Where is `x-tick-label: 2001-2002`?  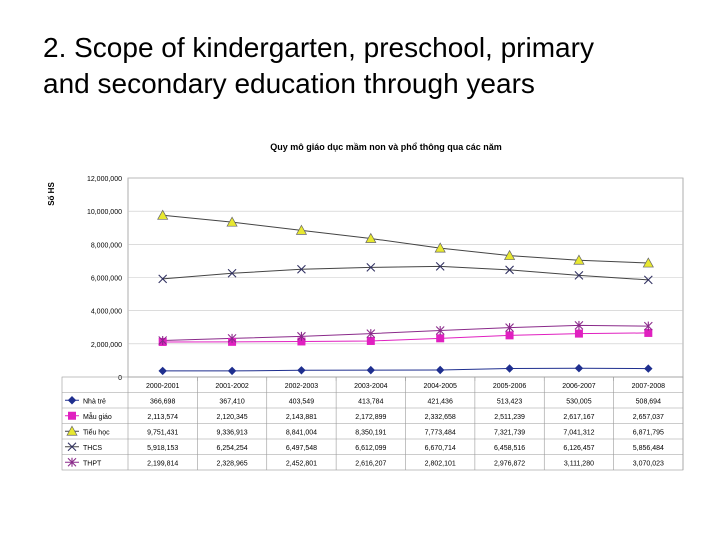
x-tick-label: 2001-2002 is located at coordinates (232, 386).